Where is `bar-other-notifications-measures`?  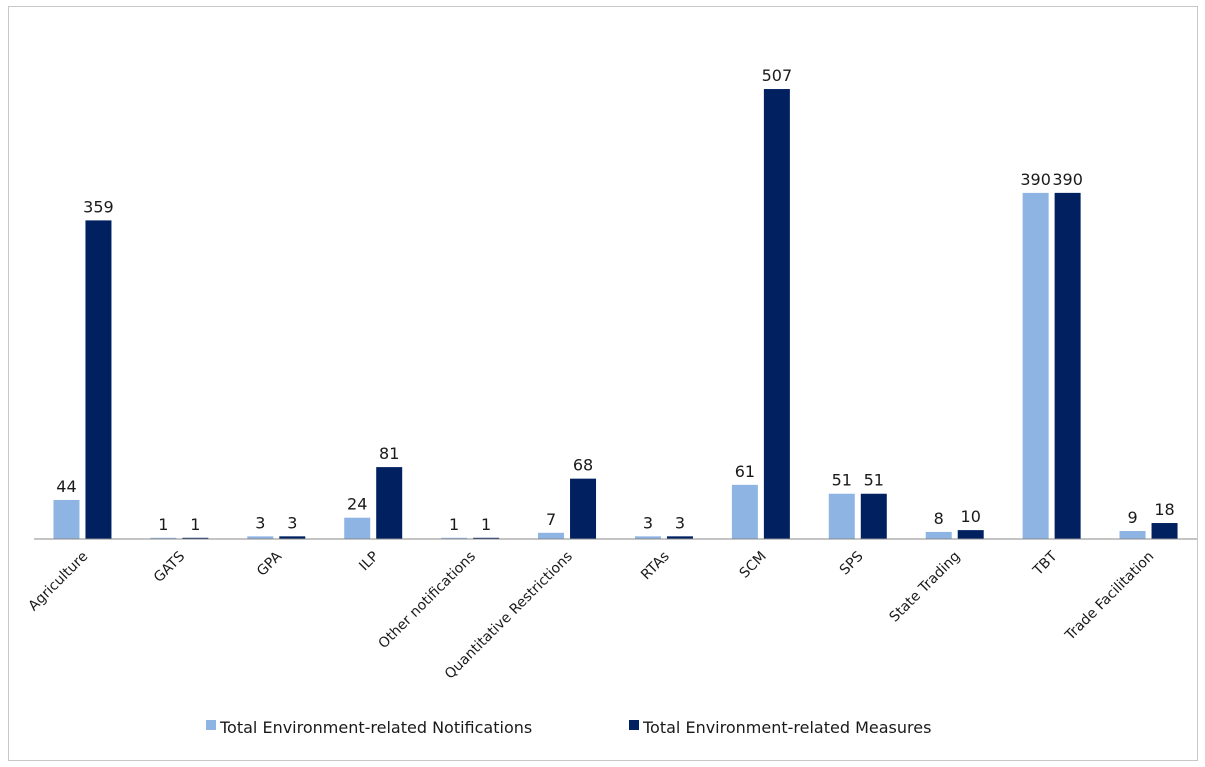 bar-other-notifications-measures is located at coordinates (486, 538).